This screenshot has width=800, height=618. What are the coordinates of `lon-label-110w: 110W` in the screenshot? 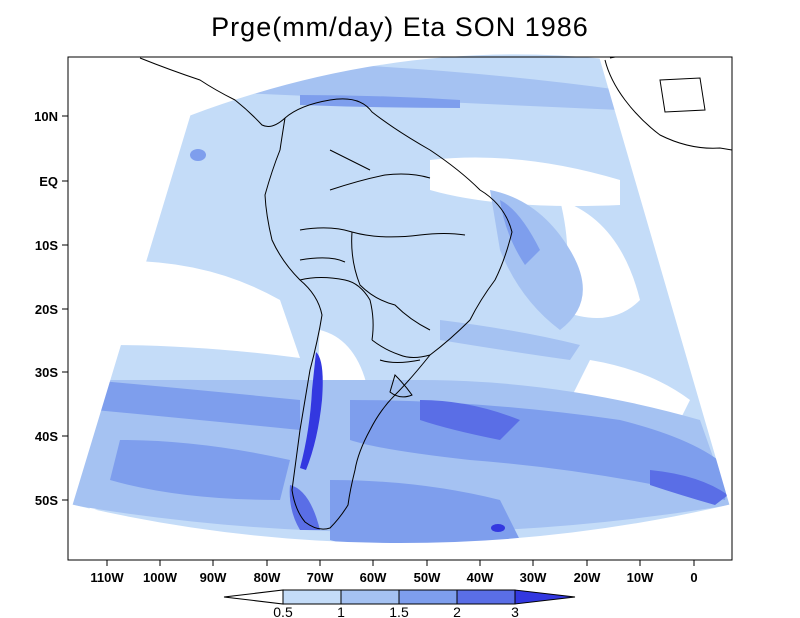 It's located at (107, 577).